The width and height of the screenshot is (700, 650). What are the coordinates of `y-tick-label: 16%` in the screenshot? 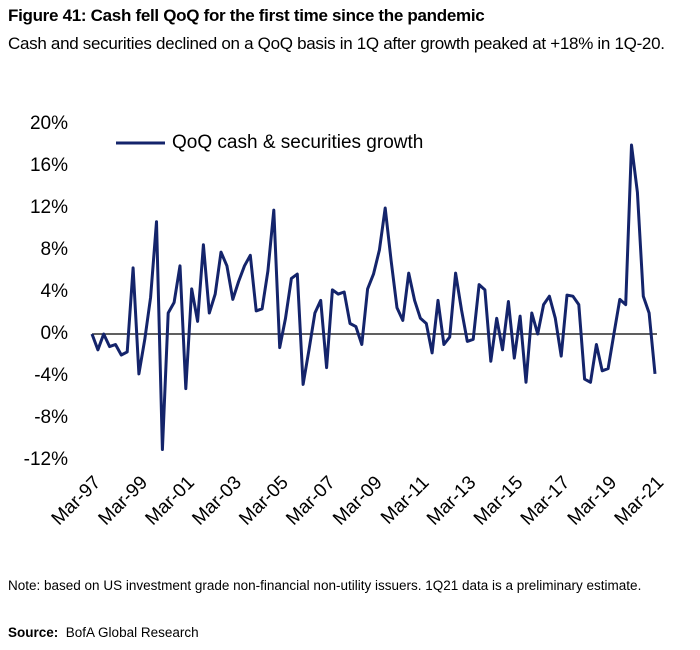 It's located at (49, 165).